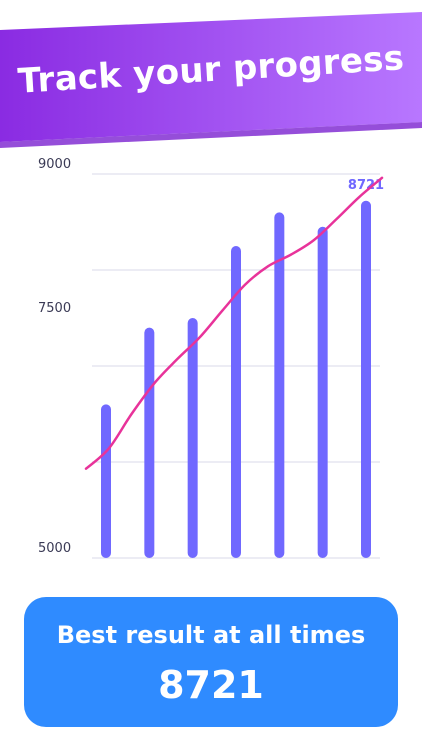 The height and width of the screenshot is (750, 422). Describe the element at coordinates (54, 164) in the screenshot. I see `y-tick-label: 9000` at that location.